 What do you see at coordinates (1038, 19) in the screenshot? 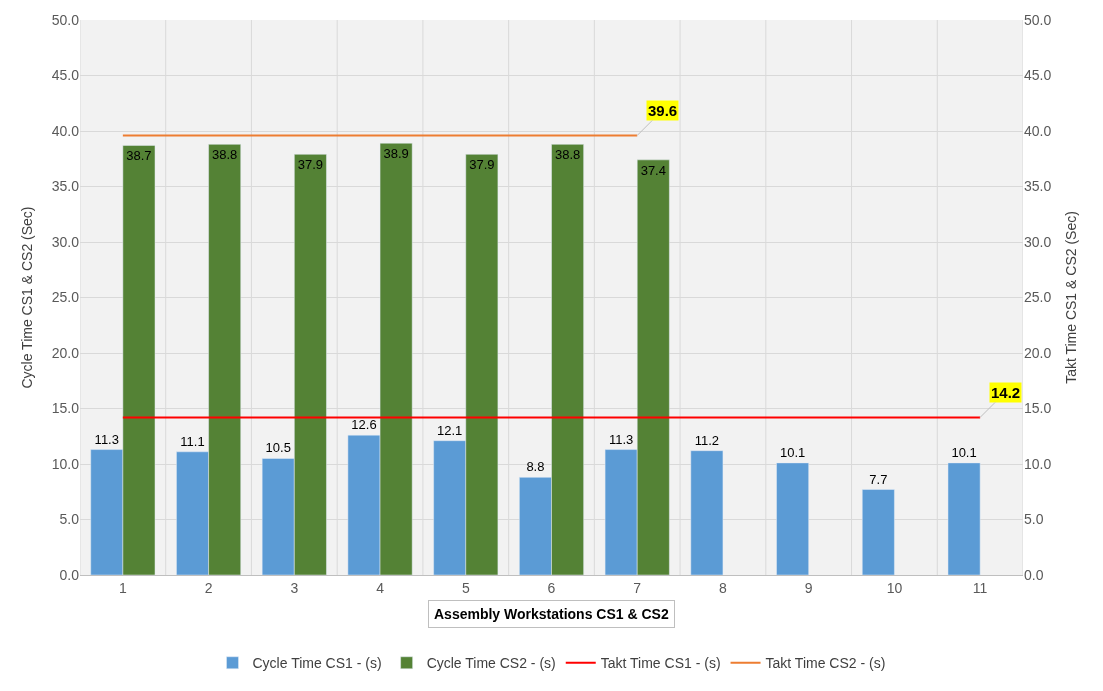
I see `y2-tick-label: 50.0` at bounding box center [1038, 19].